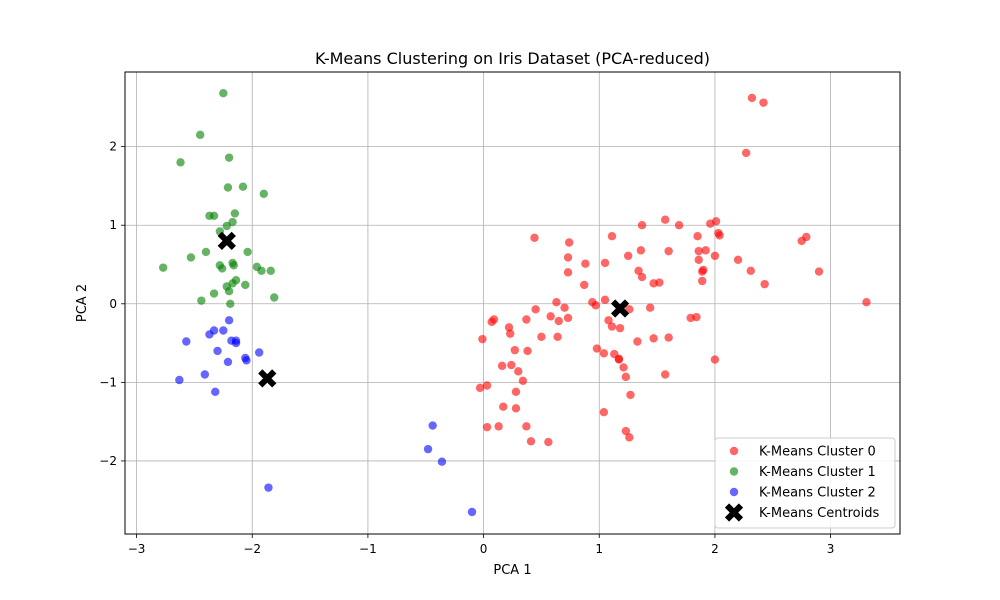 This screenshot has width=1000, height=600. I want to click on y-axis-label: PCA 2, so click(82, 303).